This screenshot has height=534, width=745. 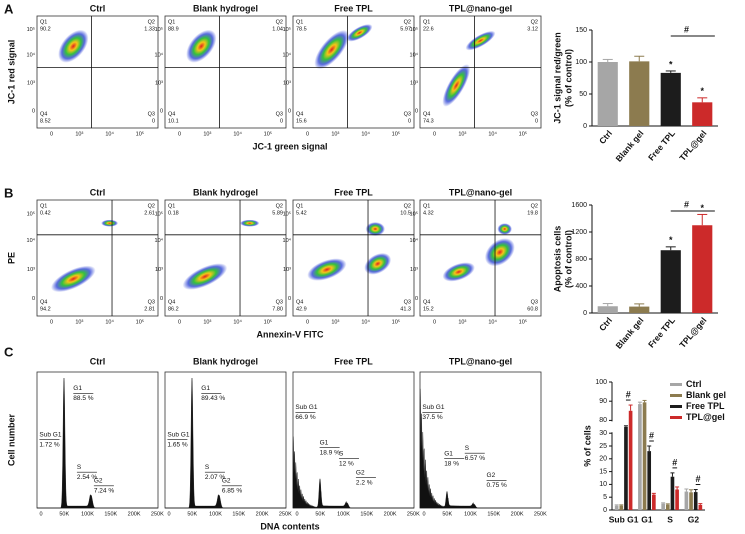 What do you see at coordinates (305, 417) in the screenshot?
I see `phase-value: 66.9 %` at bounding box center [305, 417].